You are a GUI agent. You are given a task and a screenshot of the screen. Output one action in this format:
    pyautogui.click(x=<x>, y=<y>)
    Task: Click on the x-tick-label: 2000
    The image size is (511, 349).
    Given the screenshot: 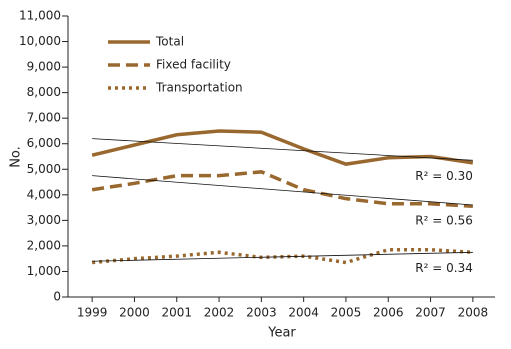 What is the action you would take?
    pyautogui.click(x=134, y=313)
    